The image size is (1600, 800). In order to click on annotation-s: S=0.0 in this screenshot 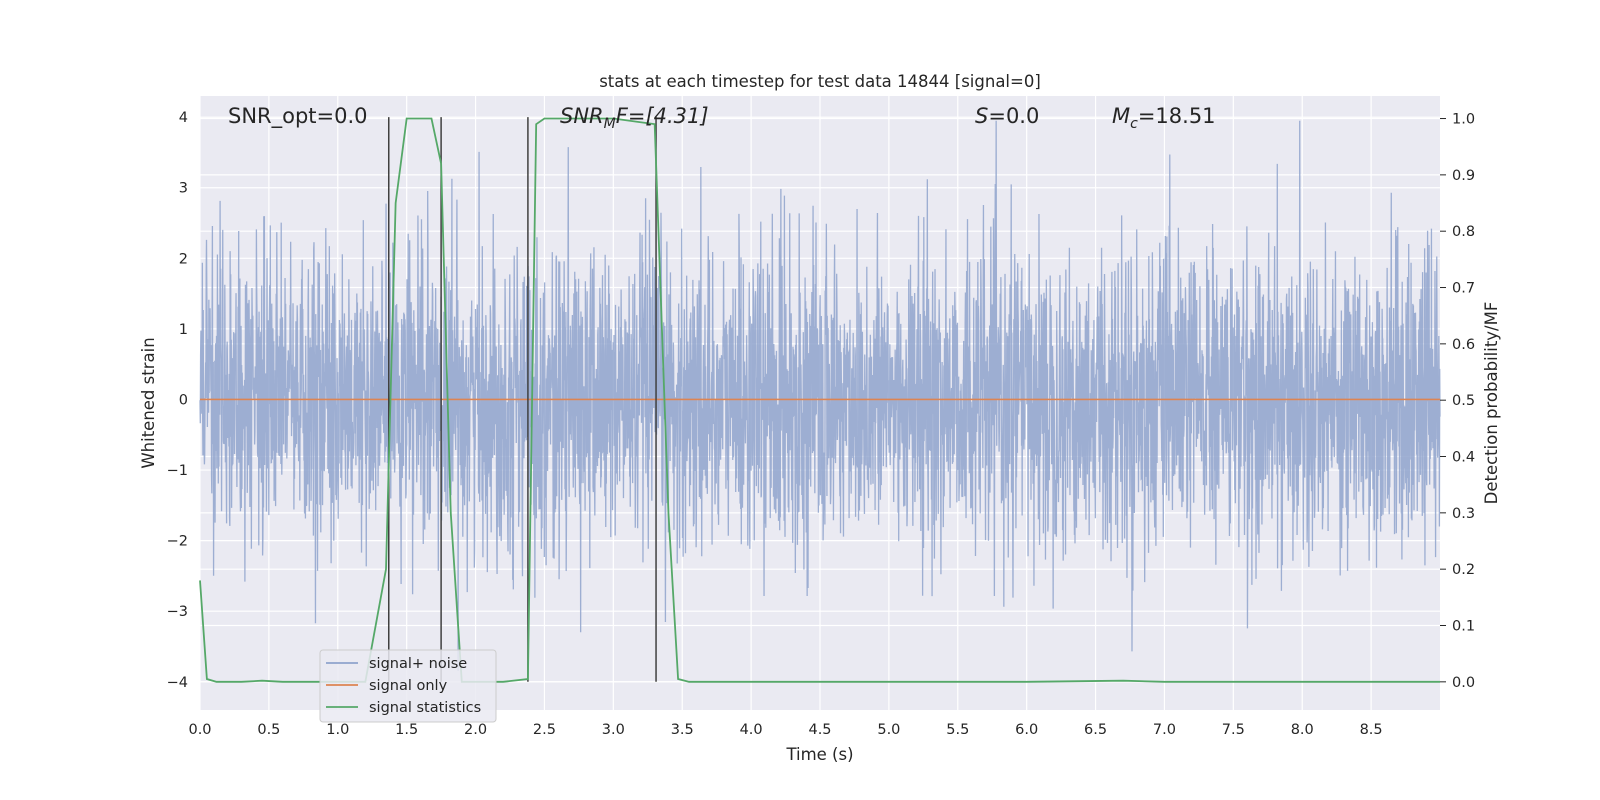, I will do `click(1007, 116)`.